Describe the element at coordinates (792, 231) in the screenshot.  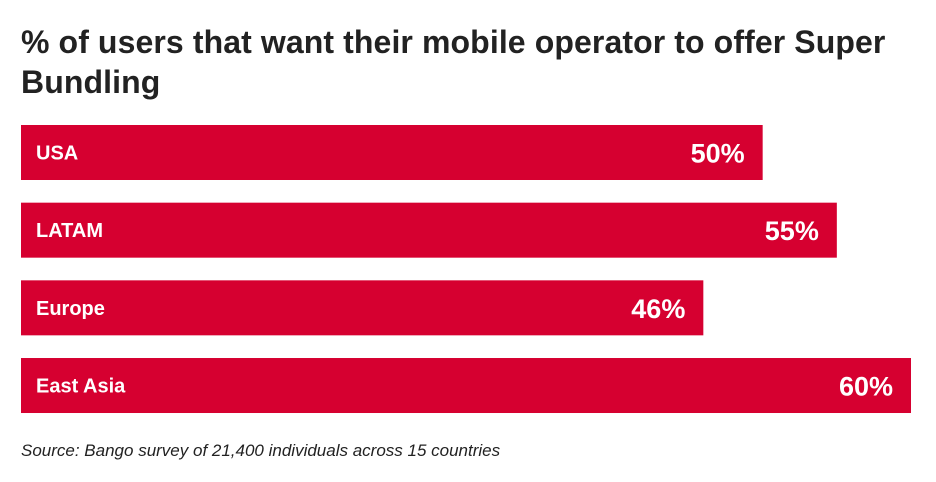
I see `value-label: 55%` at that location.